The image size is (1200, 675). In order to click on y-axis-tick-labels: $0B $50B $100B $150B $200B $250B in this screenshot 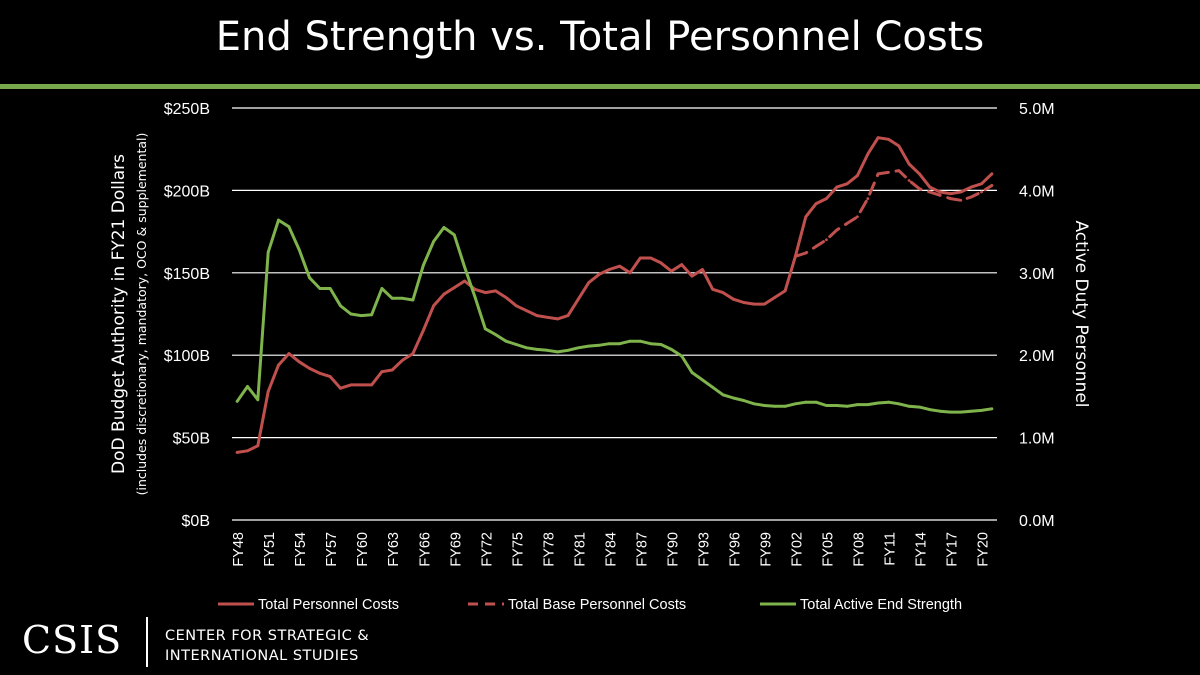, I will do `click(187, 315)`.